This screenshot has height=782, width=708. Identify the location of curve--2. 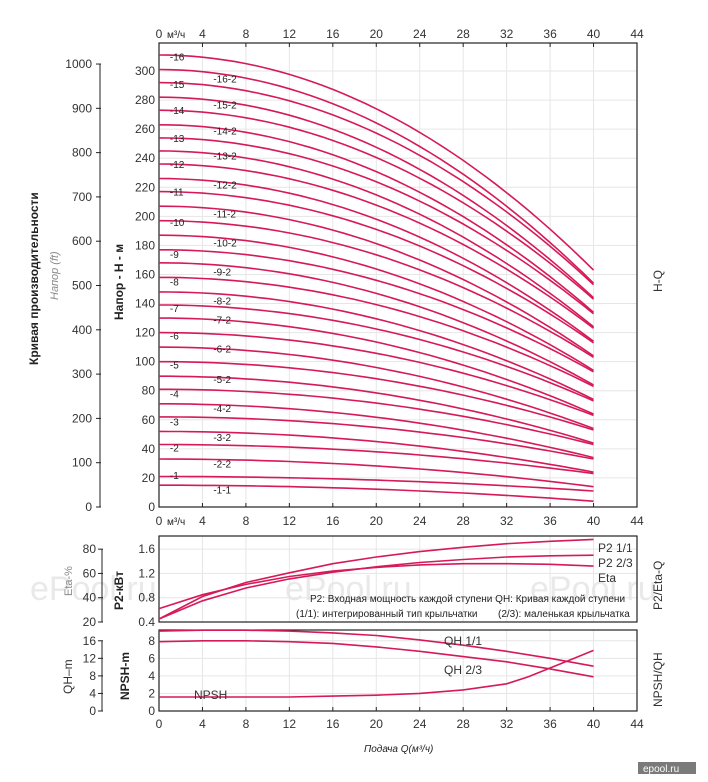
(376, 459).